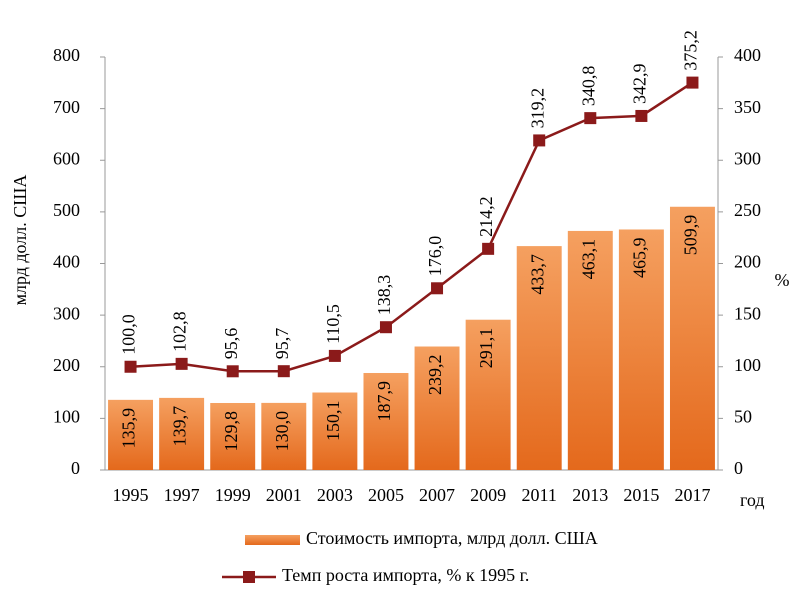 Image resolution: width=800 pixels, height=589 pixels. I want to click on y-tick-label: 0, so click(75, 468).